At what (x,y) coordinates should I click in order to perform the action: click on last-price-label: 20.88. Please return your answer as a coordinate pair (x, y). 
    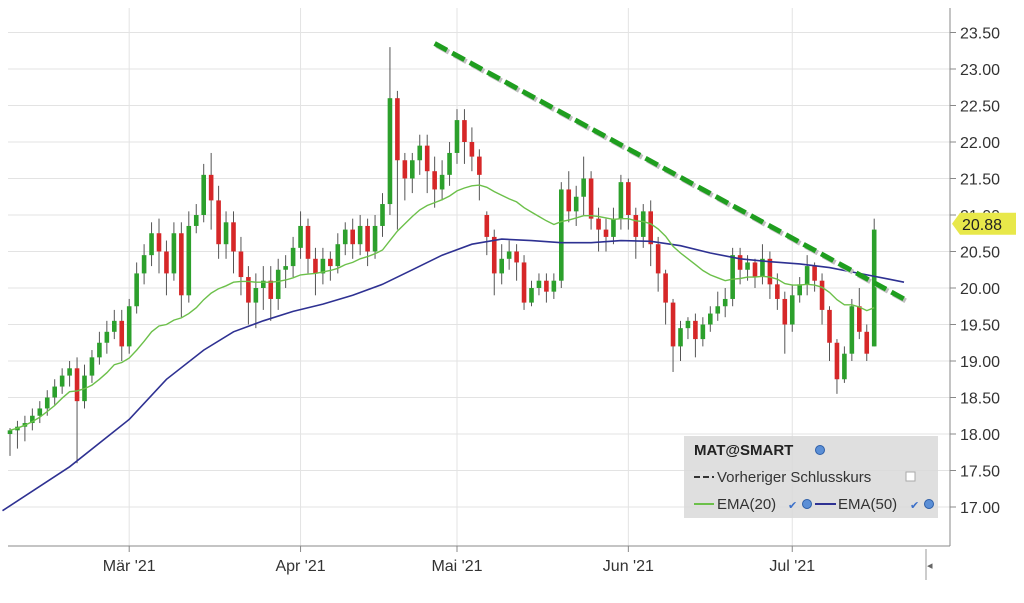
    Looking at the image, I should click on (982, 225).